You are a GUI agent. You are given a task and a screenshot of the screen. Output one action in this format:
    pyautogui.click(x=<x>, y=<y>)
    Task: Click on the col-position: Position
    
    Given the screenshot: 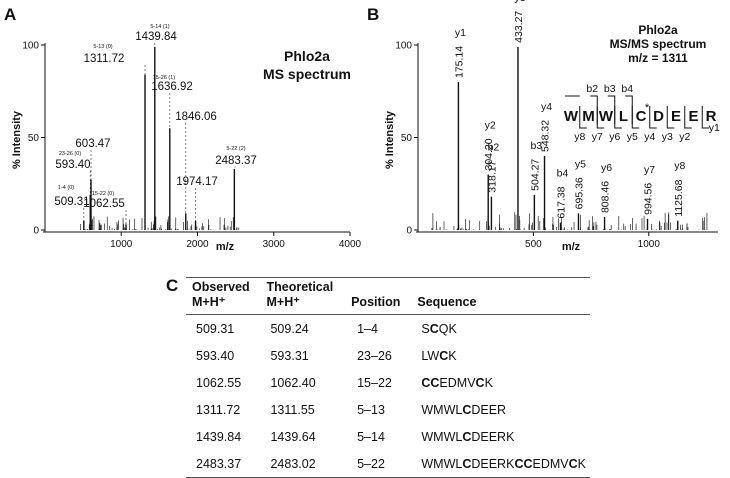 What is the action you would take?
    pyautogui.click(x=378, y=296)
    